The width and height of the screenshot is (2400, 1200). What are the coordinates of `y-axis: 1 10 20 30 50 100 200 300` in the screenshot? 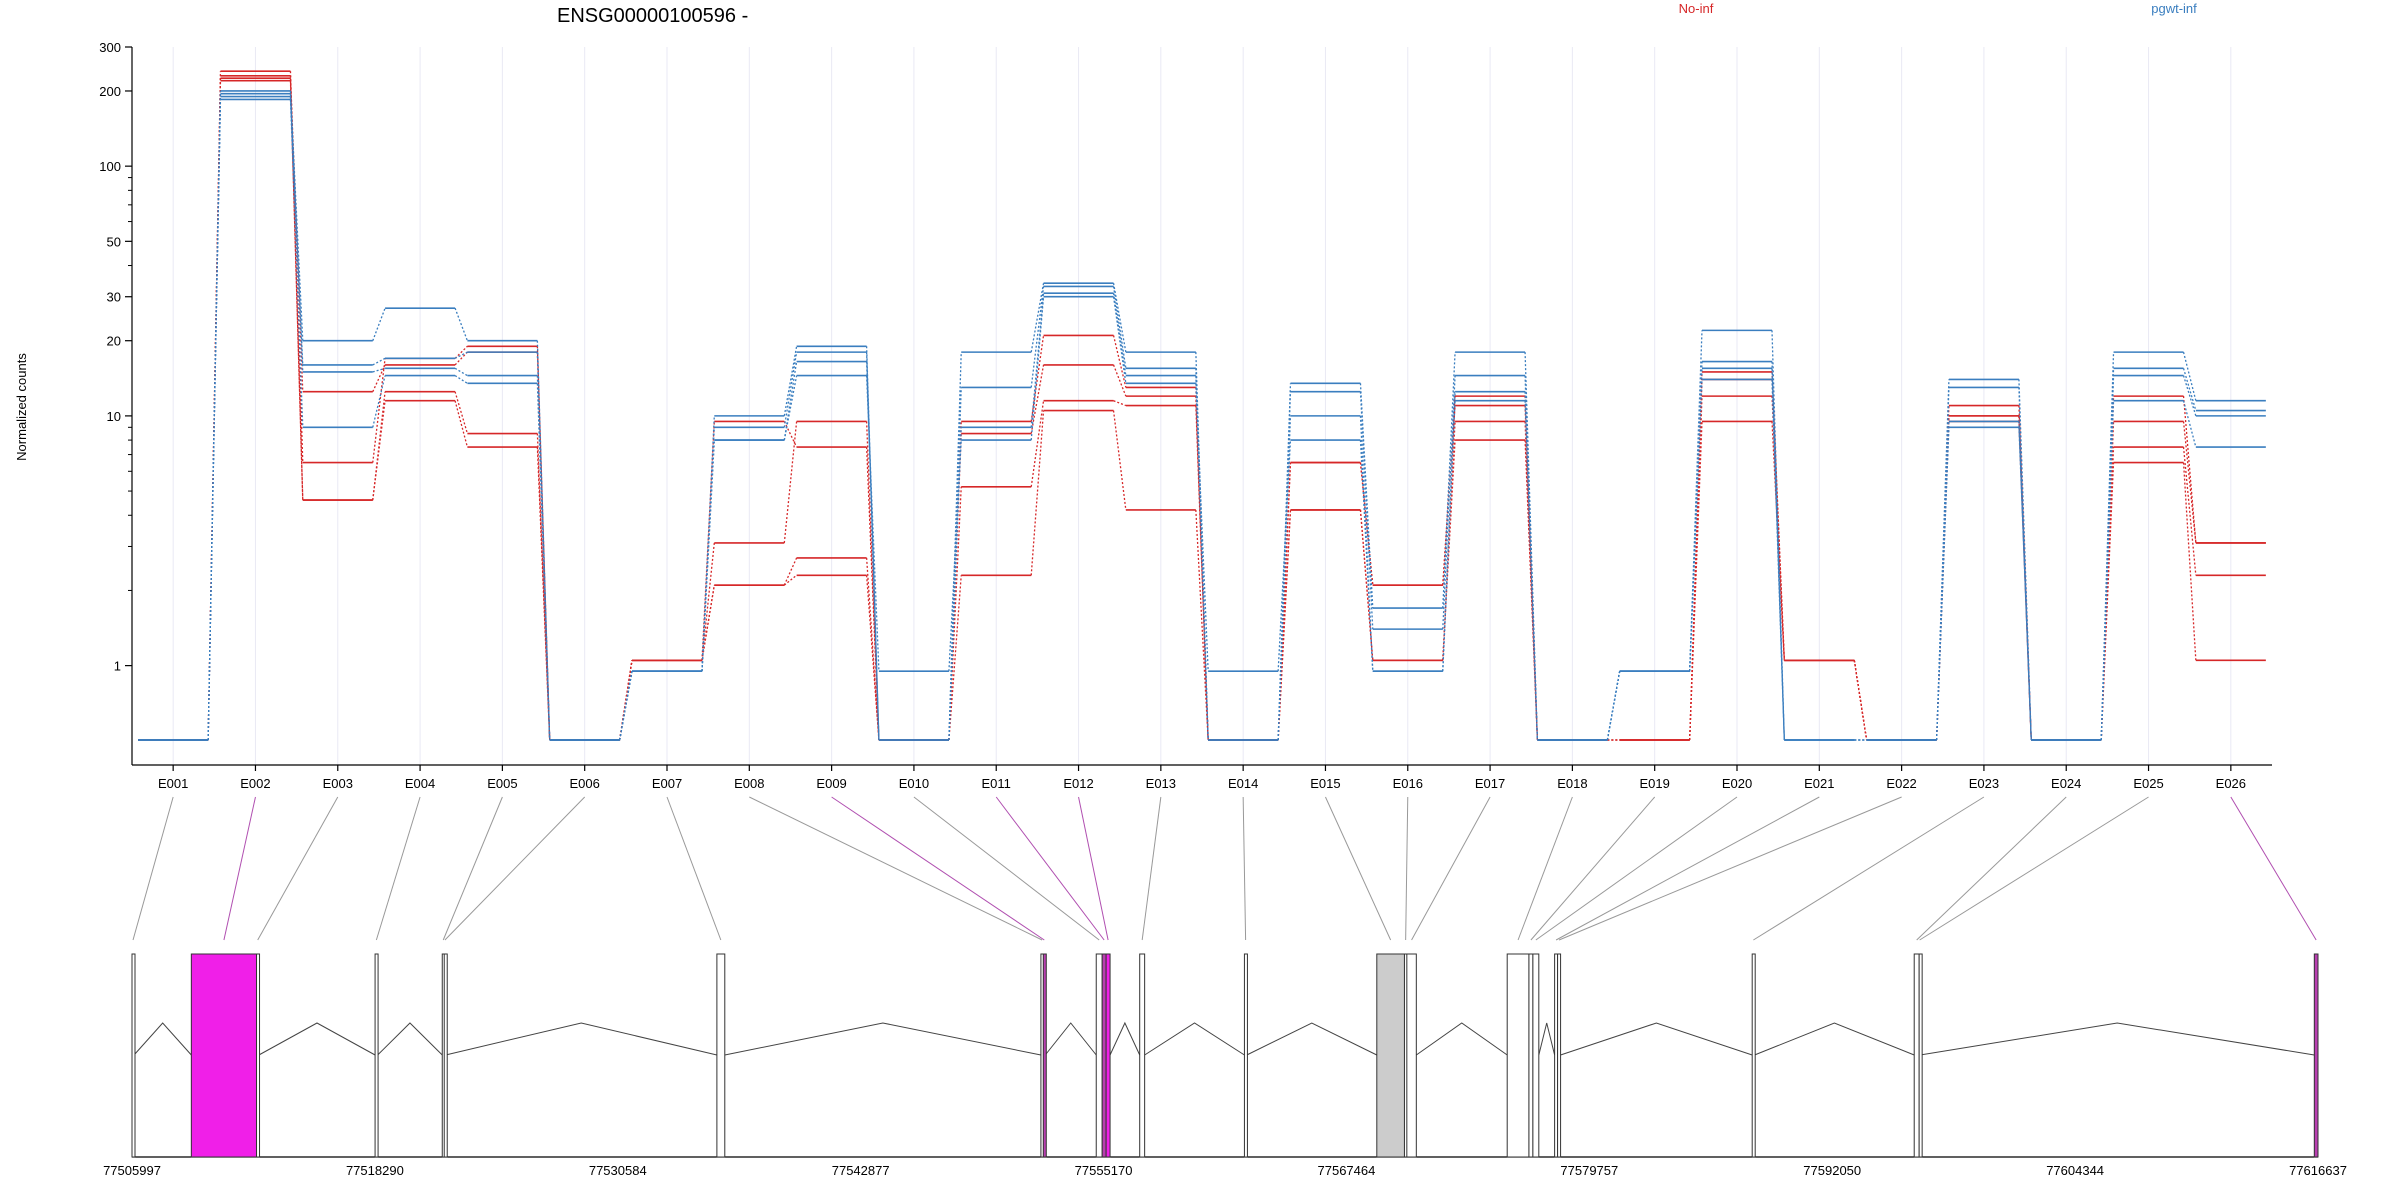 It's located at (116, 402).